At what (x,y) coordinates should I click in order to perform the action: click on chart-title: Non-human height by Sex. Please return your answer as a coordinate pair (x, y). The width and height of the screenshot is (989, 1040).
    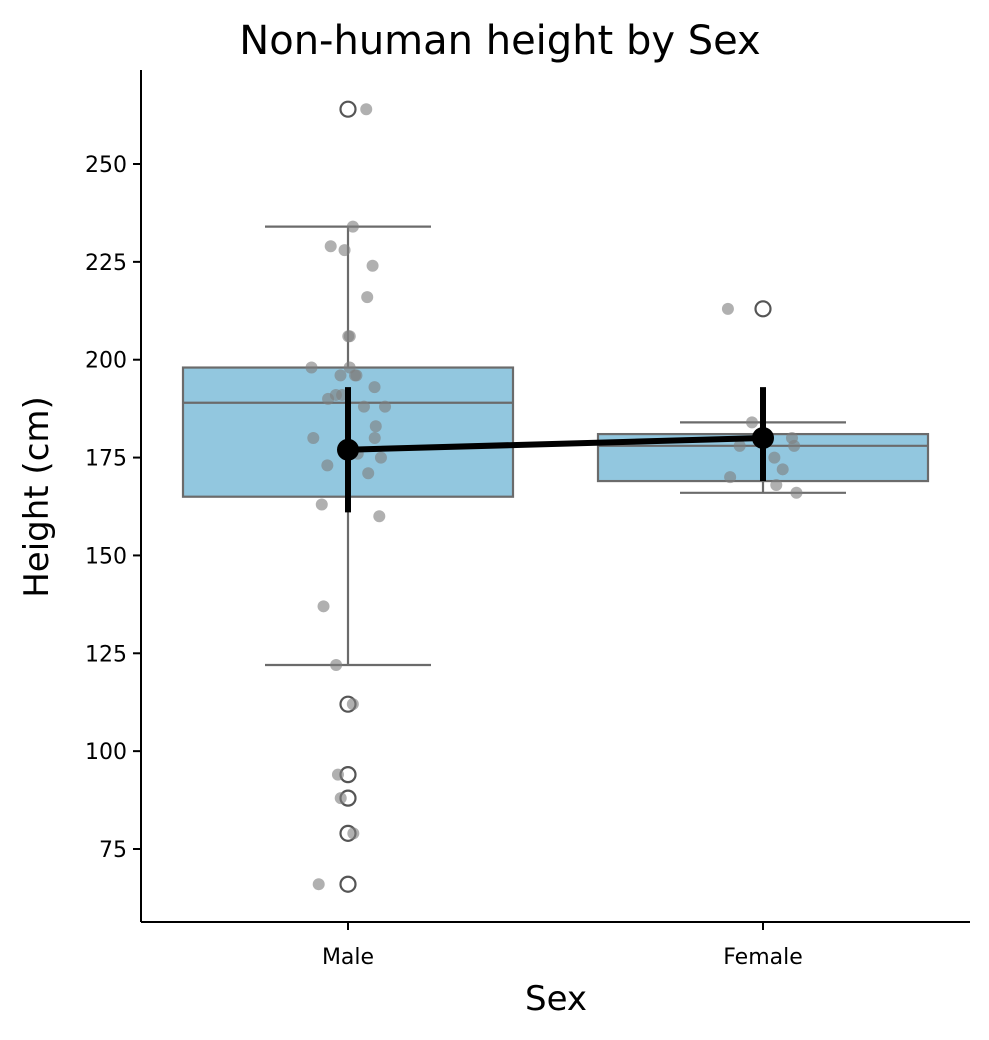
    Looking at the image, I should click on (499, 41).